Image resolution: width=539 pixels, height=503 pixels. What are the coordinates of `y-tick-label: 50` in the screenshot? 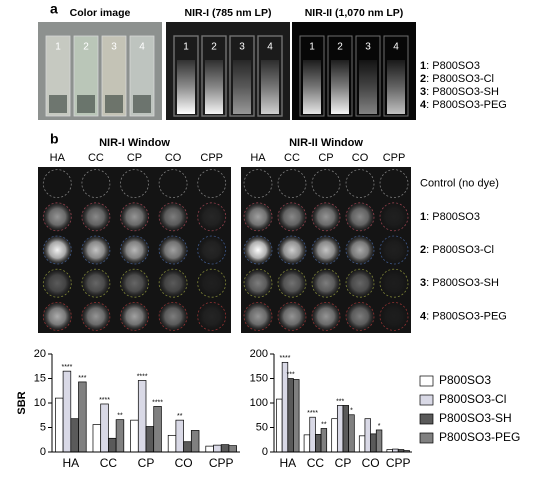 It's located at (262, 427).